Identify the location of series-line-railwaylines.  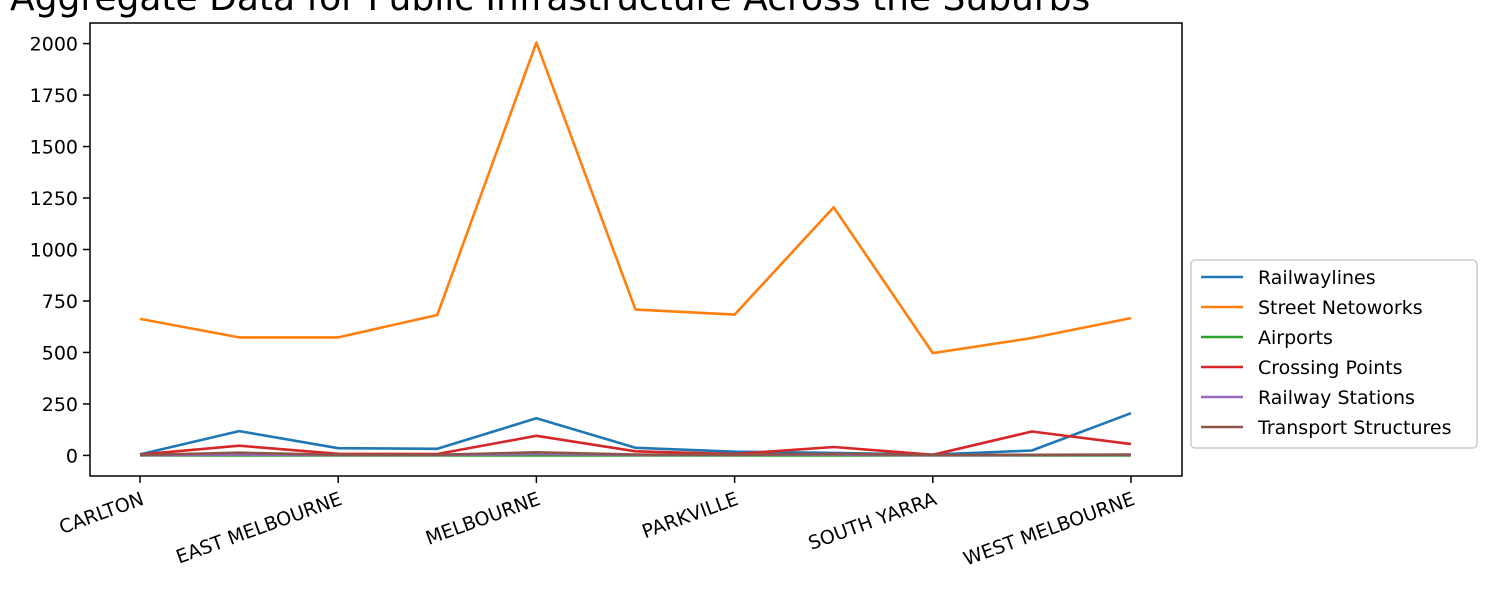
(635, 433).